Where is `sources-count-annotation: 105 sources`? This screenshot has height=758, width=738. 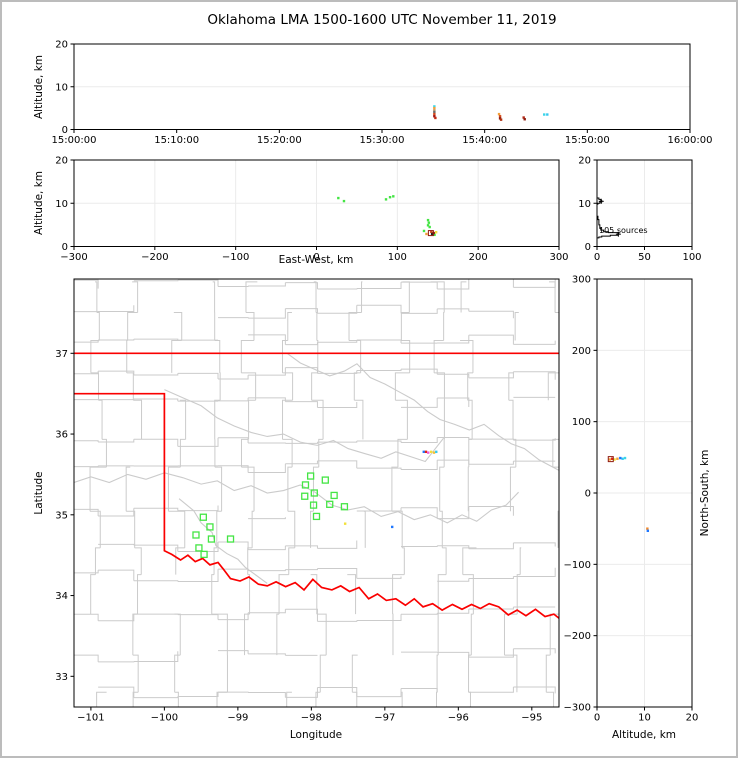 sources-count-annotation: 105 sources is located at coordinates (623, 230).